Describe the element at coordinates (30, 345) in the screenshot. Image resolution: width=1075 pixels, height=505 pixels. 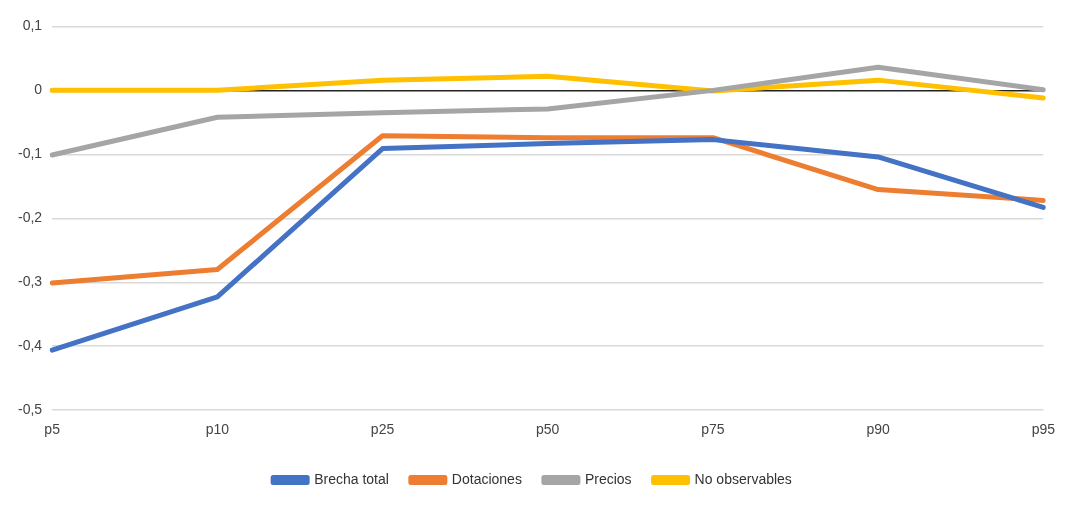
I see `y-tick-label: -0,4` at that location.